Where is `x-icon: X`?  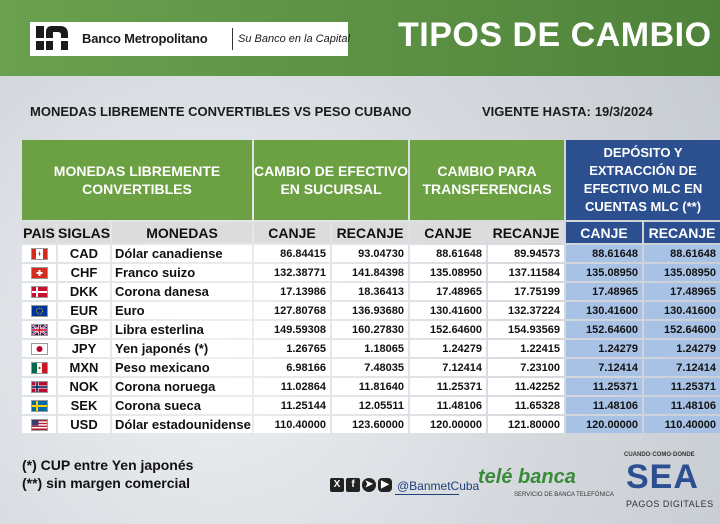 x-icon: X is located at coordinates (337, 485).